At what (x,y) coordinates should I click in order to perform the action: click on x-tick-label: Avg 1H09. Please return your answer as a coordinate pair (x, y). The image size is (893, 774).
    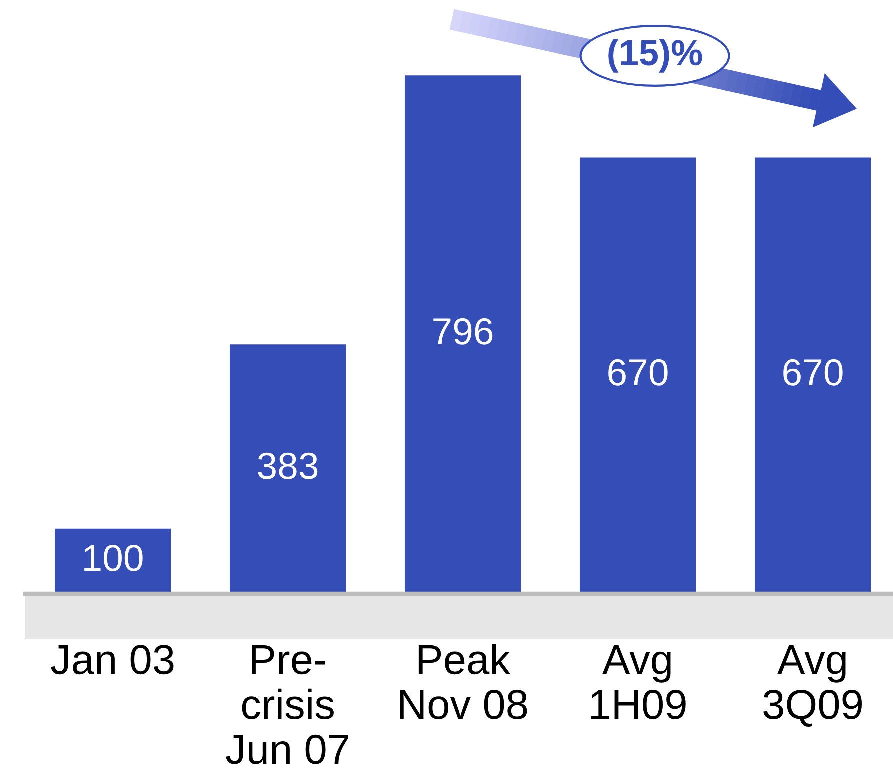
    Looking at the image, I should click on (638, 683).